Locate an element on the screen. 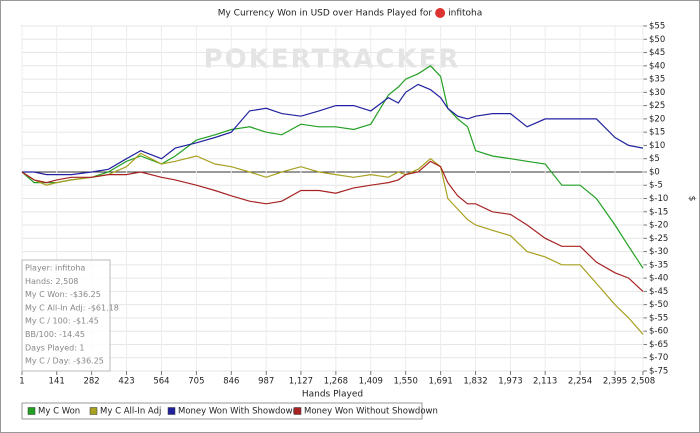 Image resolution: width=700 pixels, height=433 pixels. y-tick-label: $55 is located at coordinates (657, 27).